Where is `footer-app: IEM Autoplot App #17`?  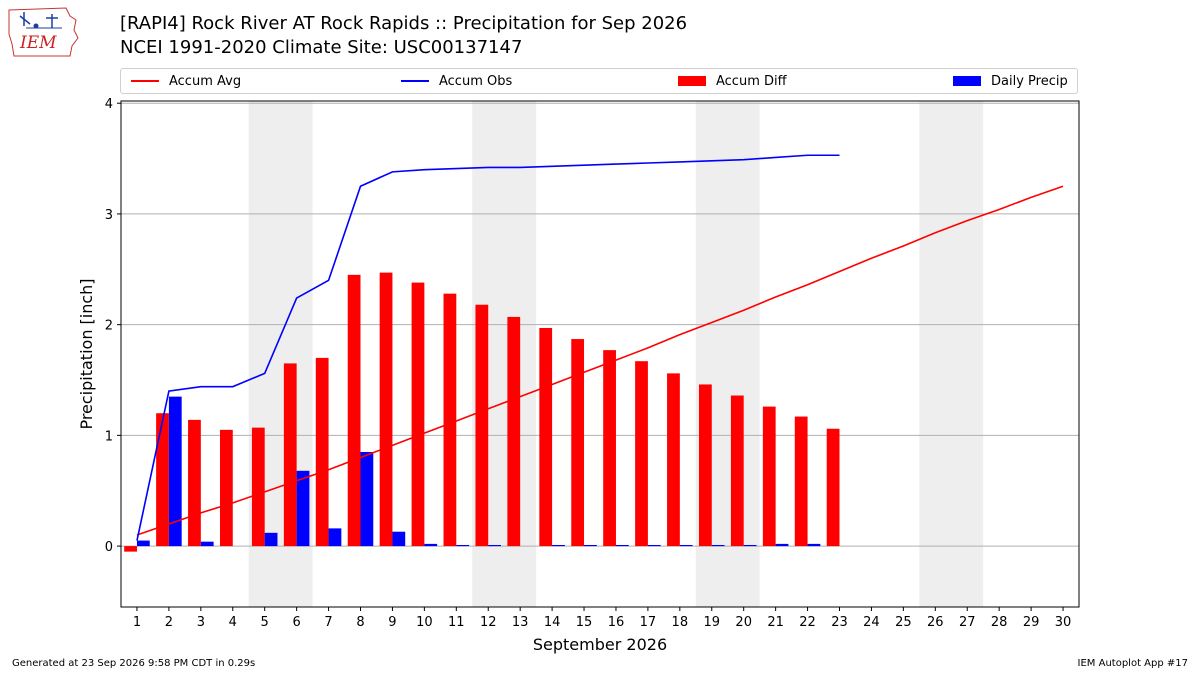 footer-app: IEM Autoplot App #17 is located at coordinates (1132, 663).